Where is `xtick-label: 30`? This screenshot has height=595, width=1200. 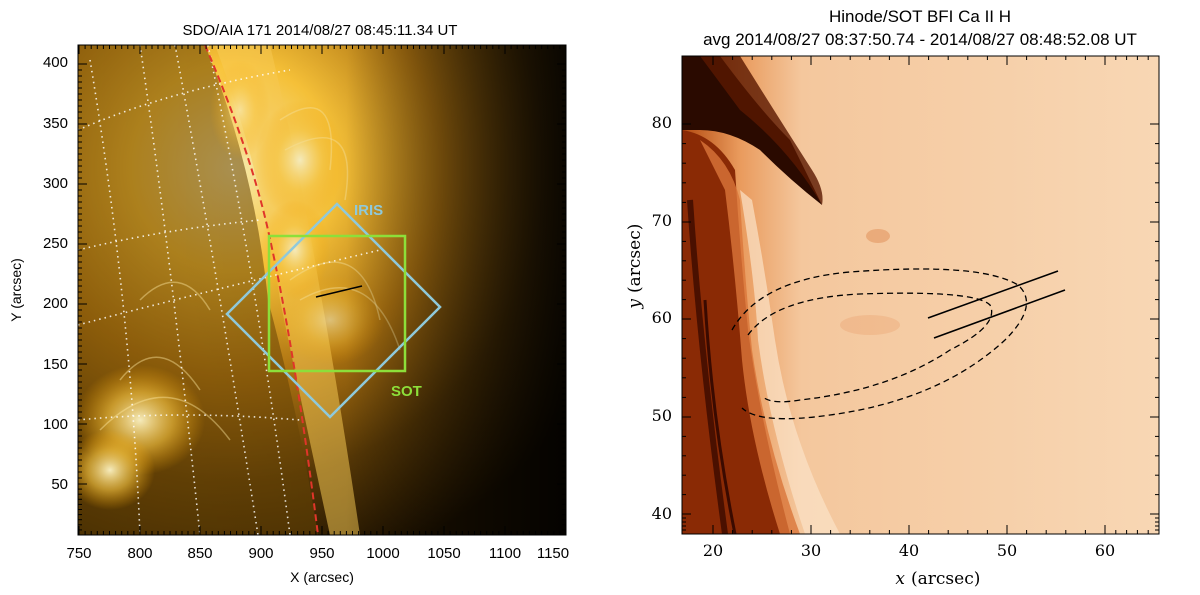 xtick-label: 30 is located at coordinates (811, 550).